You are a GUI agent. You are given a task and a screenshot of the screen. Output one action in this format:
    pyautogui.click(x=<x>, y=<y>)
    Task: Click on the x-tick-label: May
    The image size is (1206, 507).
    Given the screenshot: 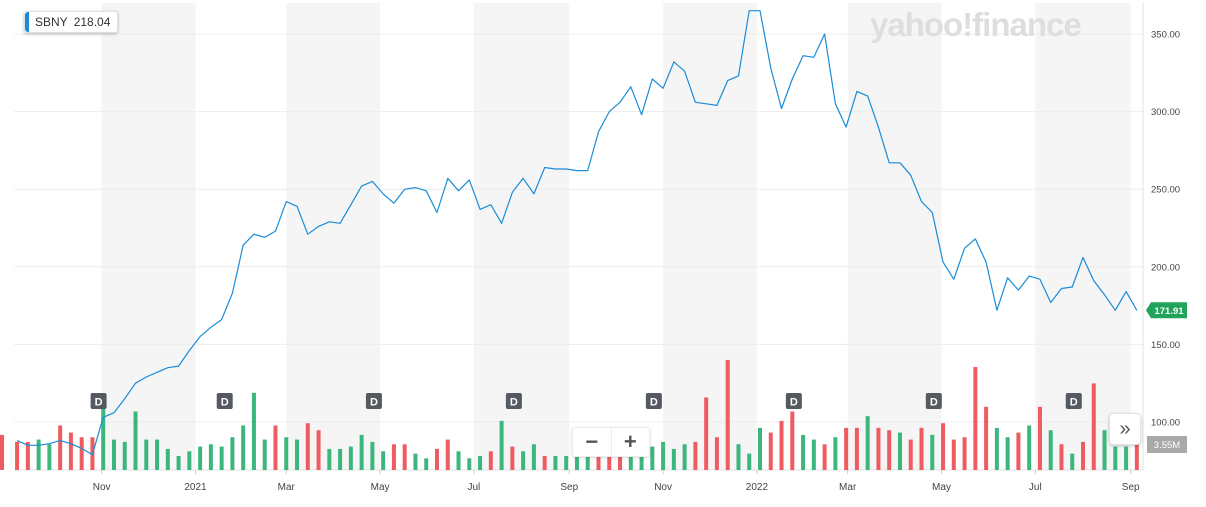 What is the action you would take?
    pyautogui.click(x=941, y=487)
    